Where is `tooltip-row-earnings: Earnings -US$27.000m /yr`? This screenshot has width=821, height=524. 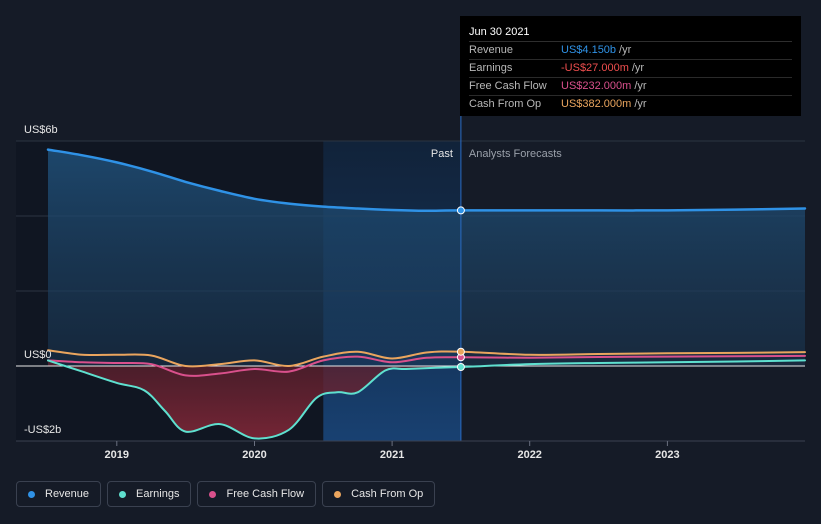 tooltip-row-earnings: Earnings -US$27.000m /yr is located at coordinates (630, 69).